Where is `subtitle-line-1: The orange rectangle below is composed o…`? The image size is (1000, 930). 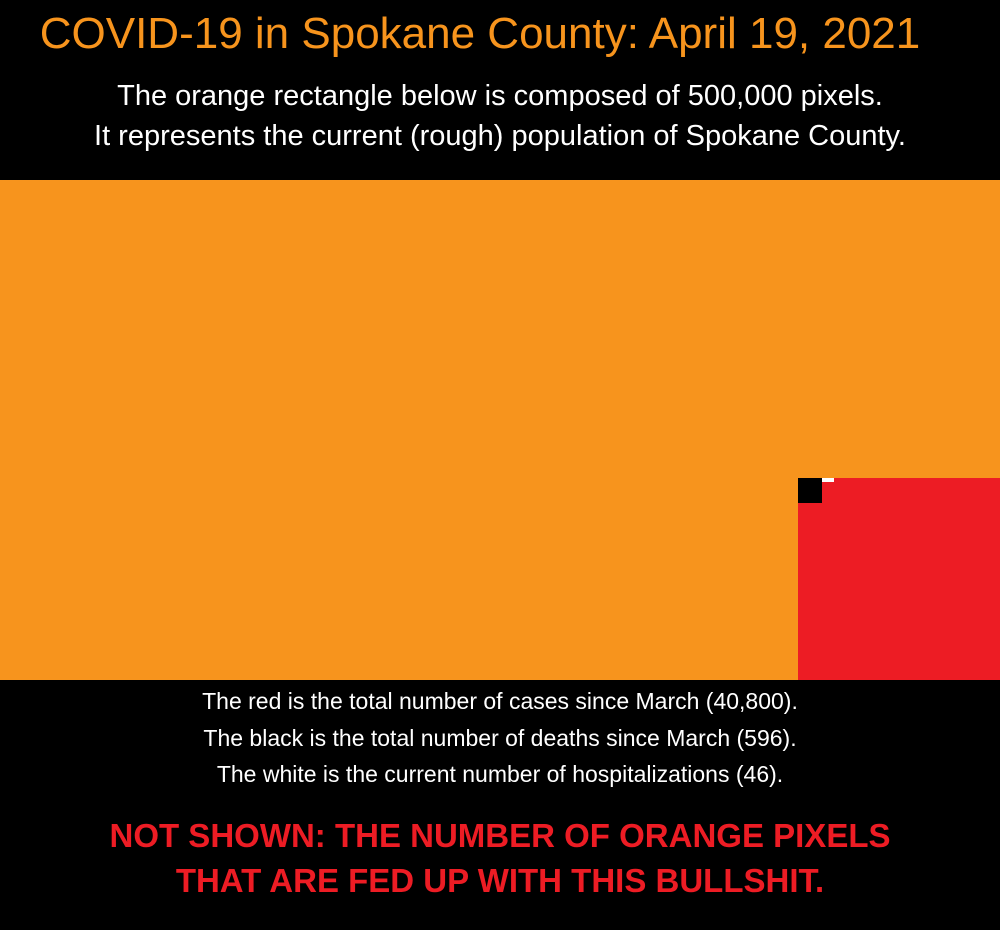 subtitle-line-1: The orange rectangle below is composed o… is located at coordinates (500, 96).